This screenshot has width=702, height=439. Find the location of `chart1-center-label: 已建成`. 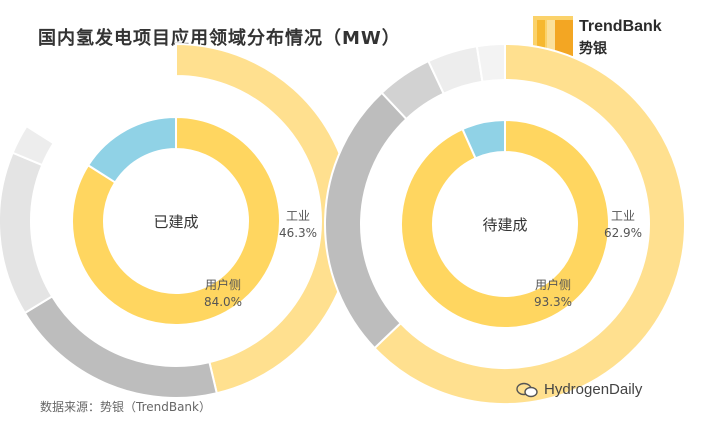

chart1-center-label: 已建成 is located at coordinates (175, 222).